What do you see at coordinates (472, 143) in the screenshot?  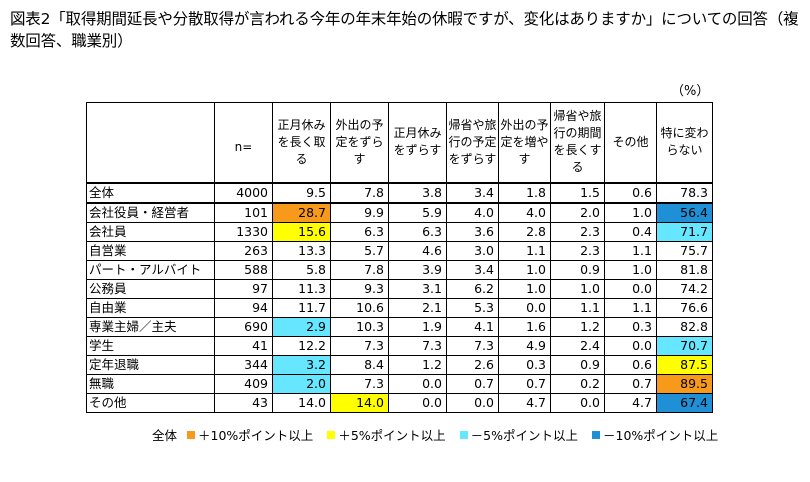 I see `col-header: 帰省や旅行の予定をずらす` at bounding box center [472, 143].